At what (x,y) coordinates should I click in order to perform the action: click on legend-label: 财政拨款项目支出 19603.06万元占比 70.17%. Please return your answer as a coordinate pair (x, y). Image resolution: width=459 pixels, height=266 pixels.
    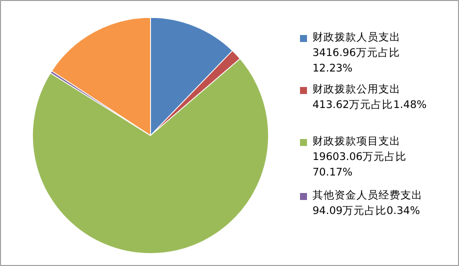
    Looking at the image, I should click on (359, 156).